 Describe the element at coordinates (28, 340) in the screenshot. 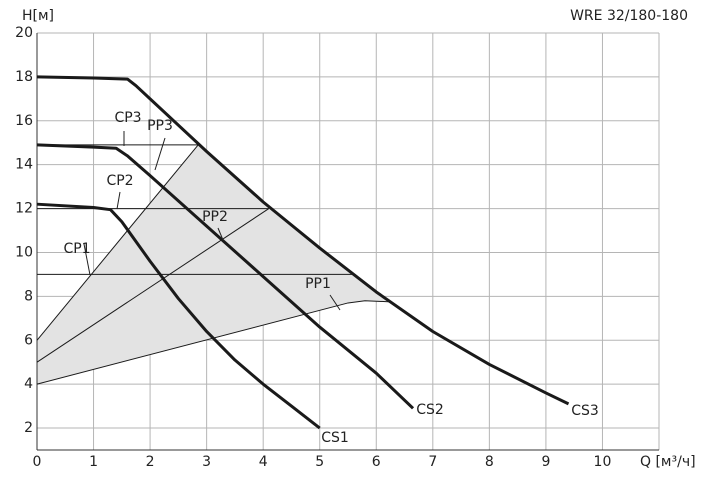

I see `y-tick-label: 6` at that location.